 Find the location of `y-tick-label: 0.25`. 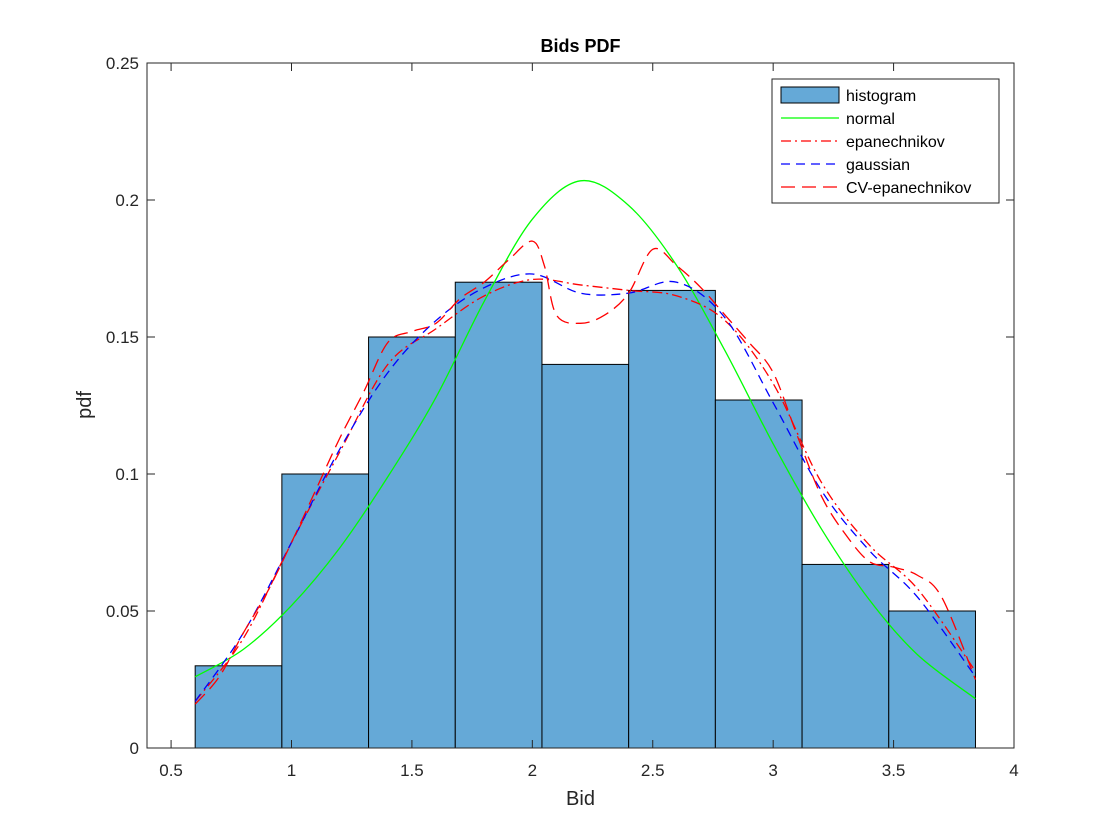

y-tick-label: 0.25 is located at coordinates (122, 63).